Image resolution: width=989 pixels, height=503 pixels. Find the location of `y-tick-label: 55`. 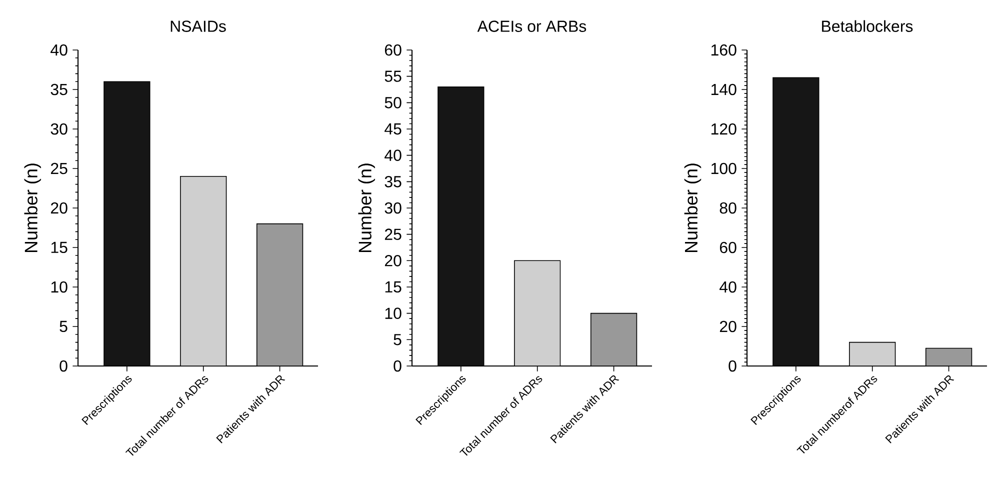

y-tick-label: 55 is located at coordinates (393, 76).